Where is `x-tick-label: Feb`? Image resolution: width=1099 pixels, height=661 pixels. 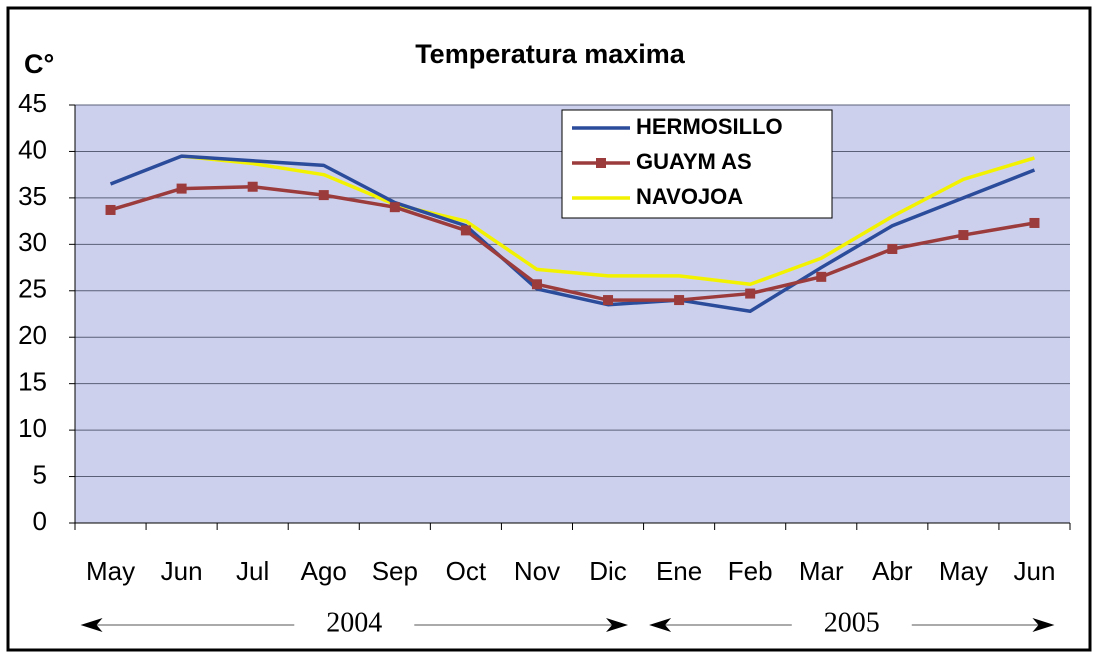
x-tick-label: Feb is located at coordinates (750, 571).